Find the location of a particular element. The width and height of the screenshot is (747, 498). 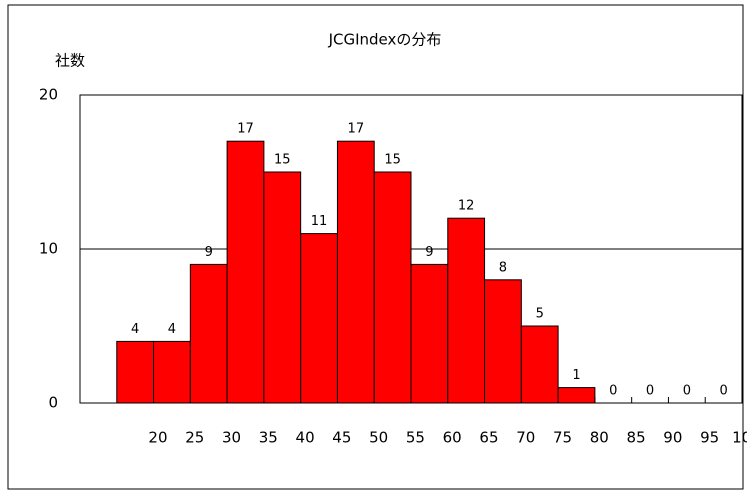

value-label: 8 is located at coordinates (503, 267).